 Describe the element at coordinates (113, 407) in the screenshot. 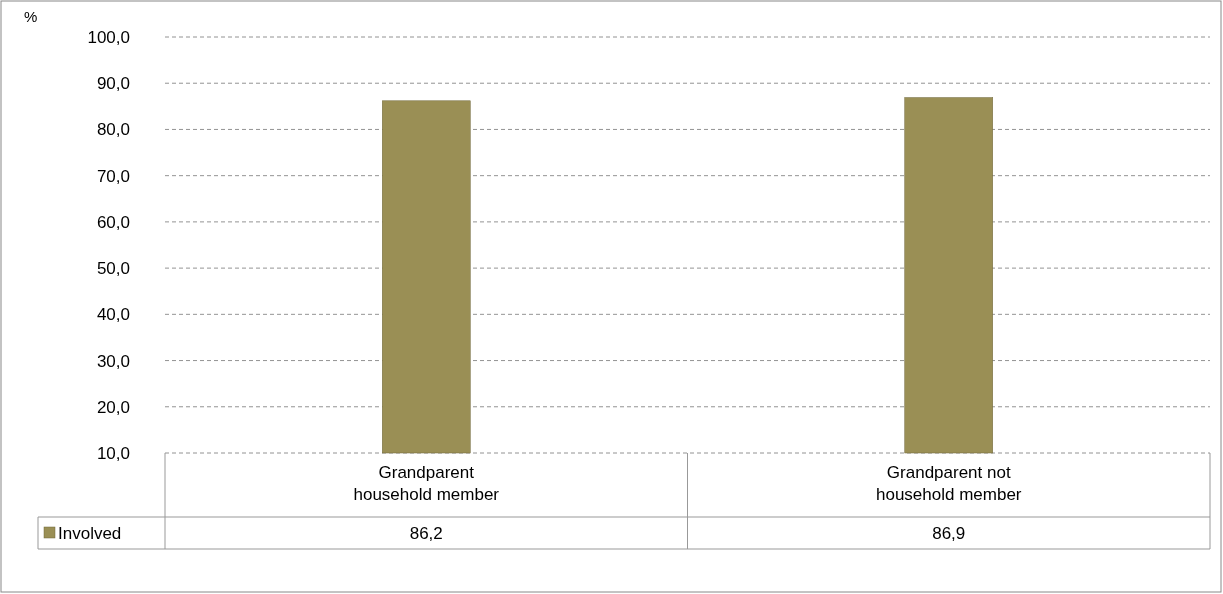

I see `y-tick-label: 20,0` at that location.